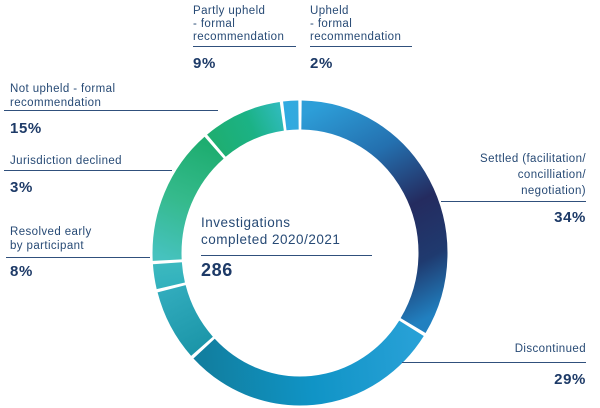 This screenshot has width=600, height=408. Describe the element at coordinates (374, 217) in the screenshot. I see `donut-segment-settled` at that location.